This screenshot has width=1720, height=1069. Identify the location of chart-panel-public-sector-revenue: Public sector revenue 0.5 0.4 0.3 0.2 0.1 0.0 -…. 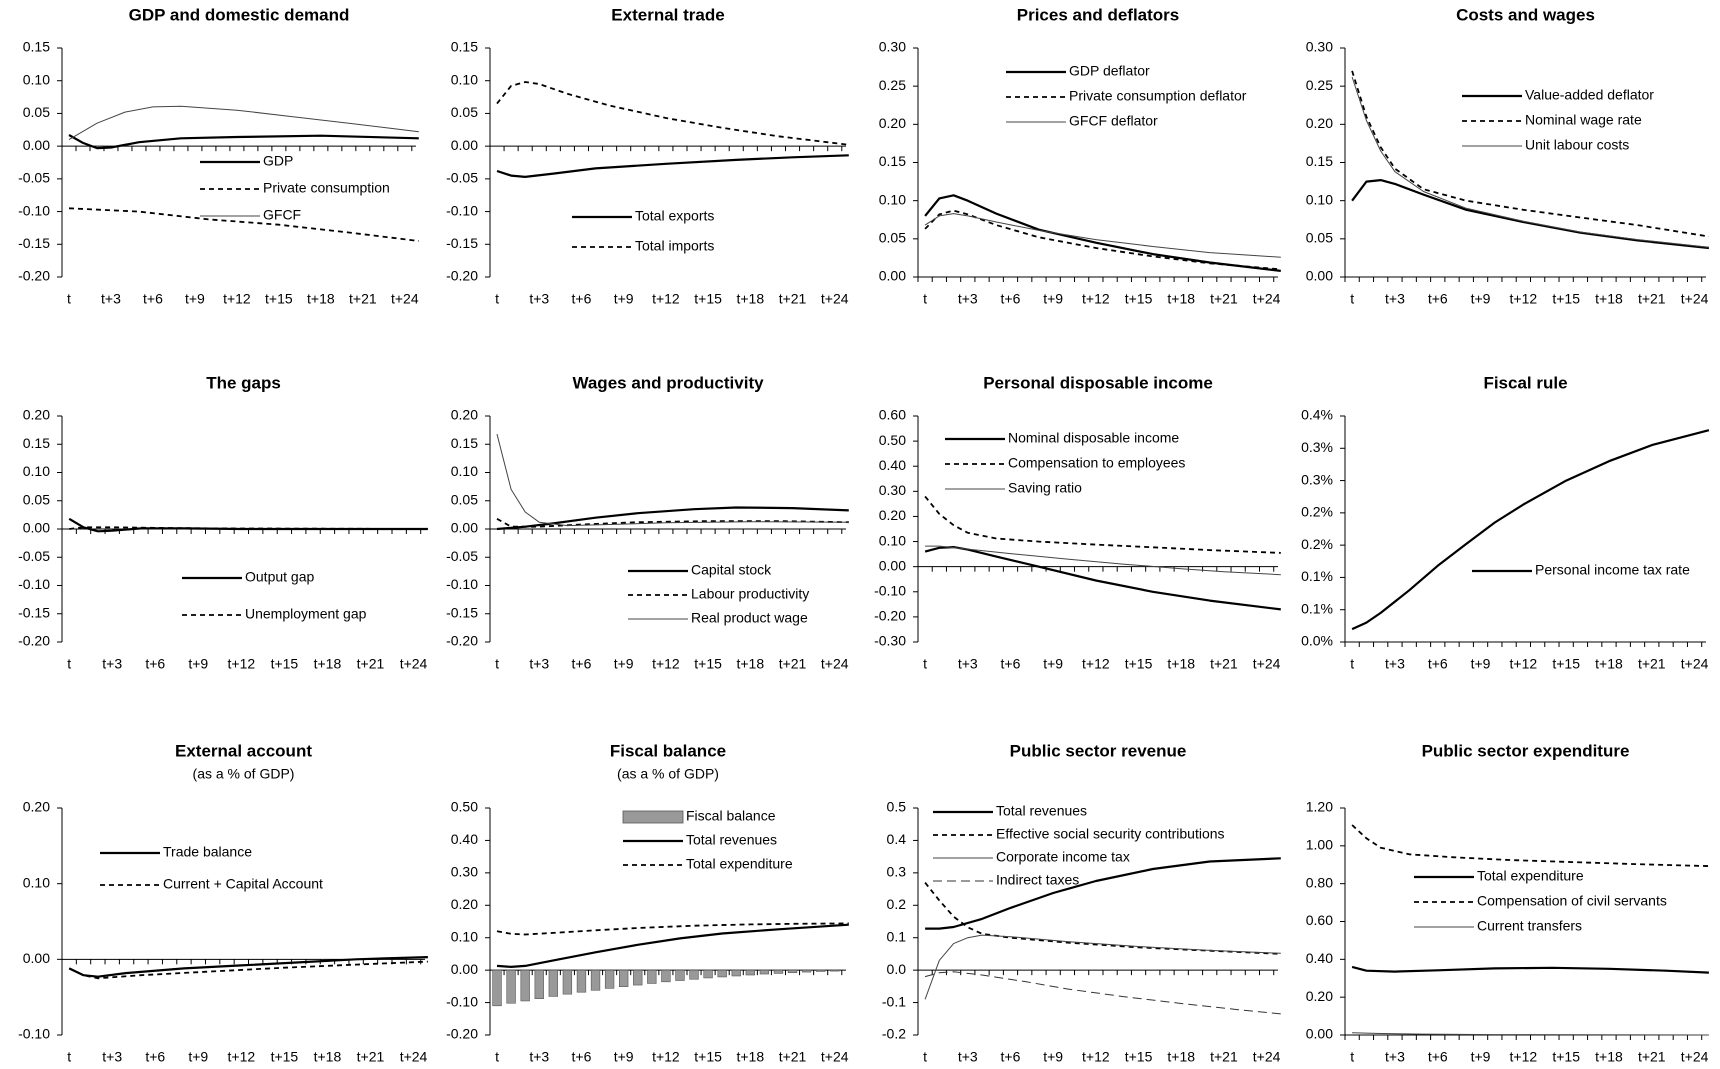
(1081, 903).